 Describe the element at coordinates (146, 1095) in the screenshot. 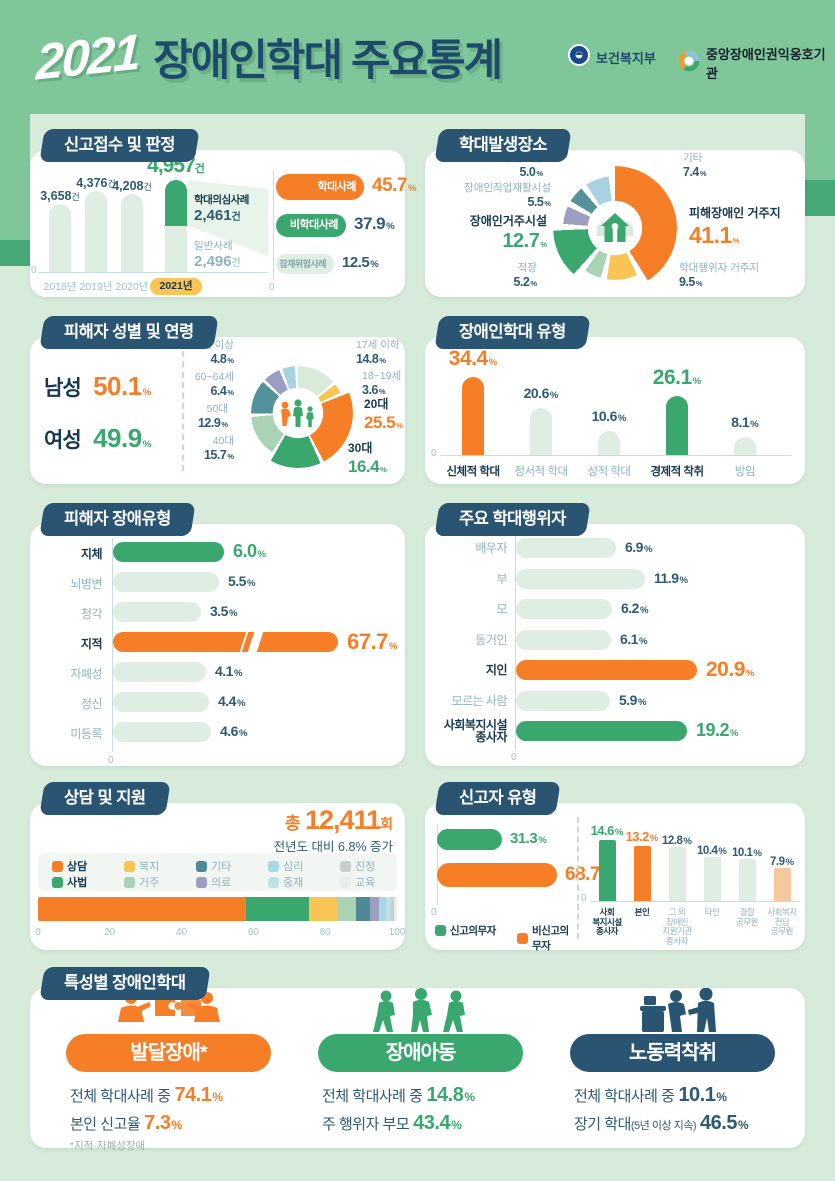

I see `special-stat-line: 전체 학대사례 중 74.1%` at that location.